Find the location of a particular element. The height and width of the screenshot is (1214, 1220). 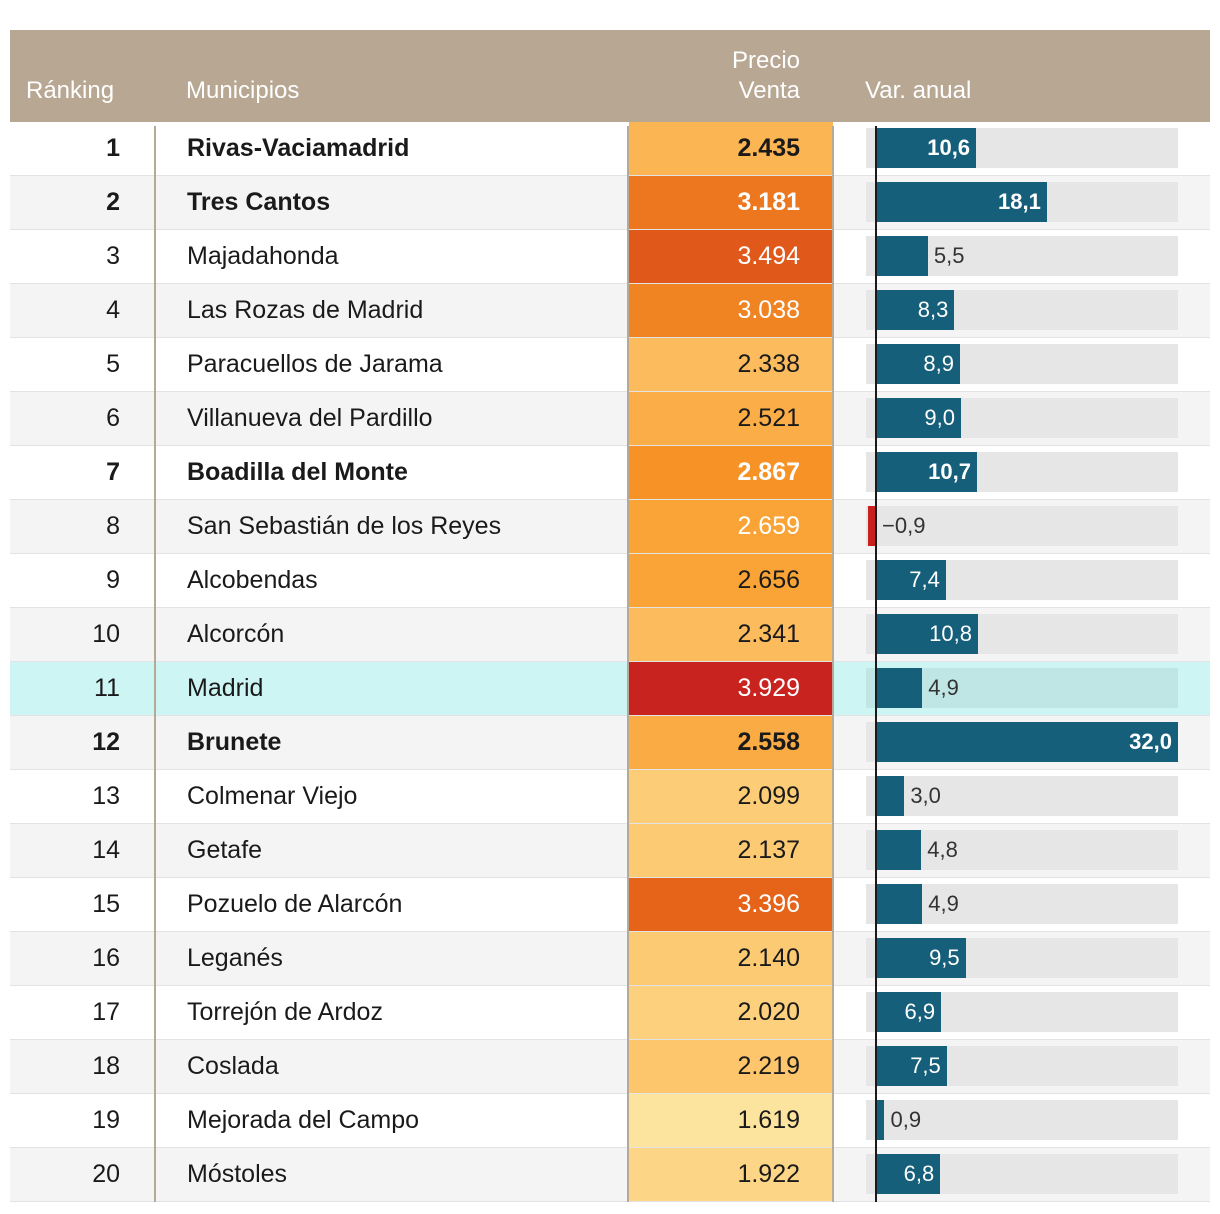

rank-cell: 7 is located at coordinates (113, 472).